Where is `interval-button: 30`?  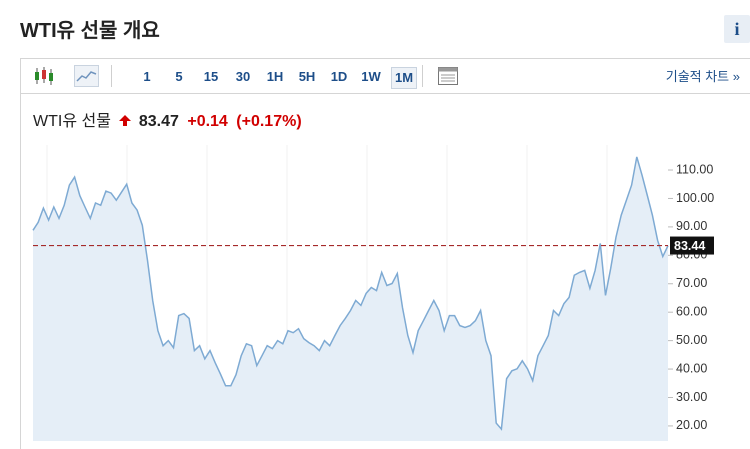 interval-button: 30 is located at coordinates (243, 76).